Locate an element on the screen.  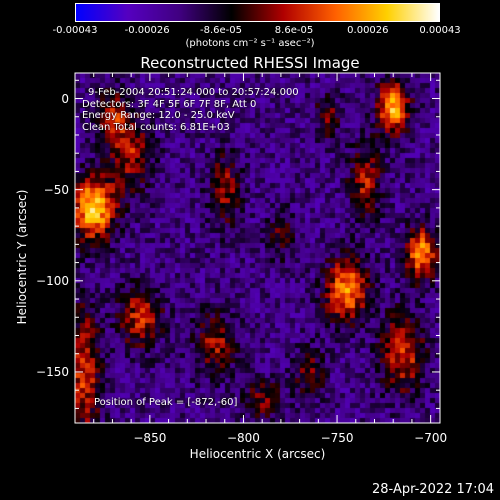
peak-position-label: Position of Peak = [-872,-60] is located at coordinates (166, 402).